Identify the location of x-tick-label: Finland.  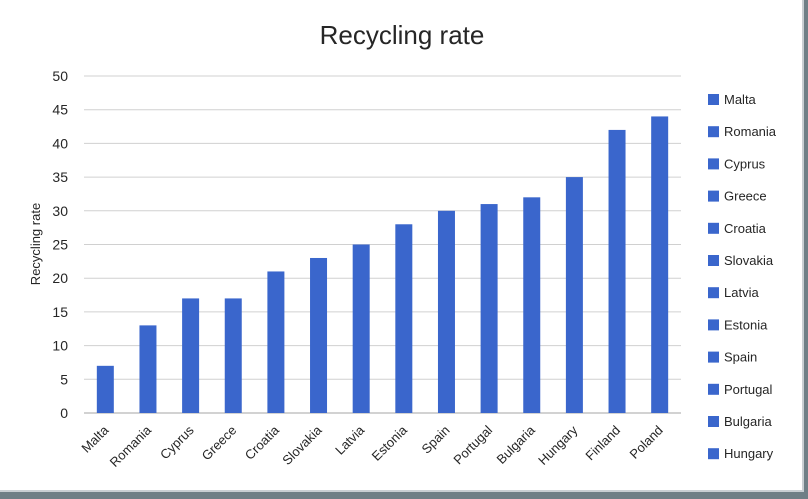
(602, 443).